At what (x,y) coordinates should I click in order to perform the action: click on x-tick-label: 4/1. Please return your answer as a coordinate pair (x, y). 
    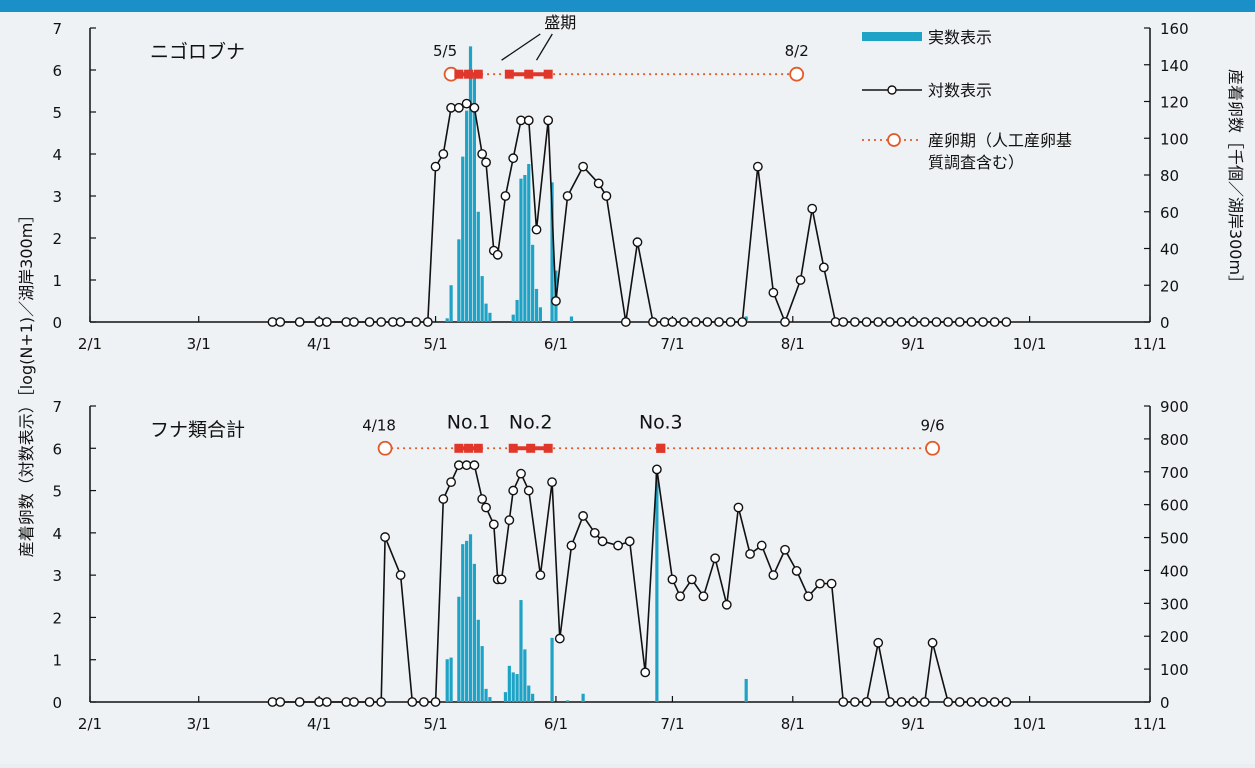
    Looking at the image, I should click on (319, 344).